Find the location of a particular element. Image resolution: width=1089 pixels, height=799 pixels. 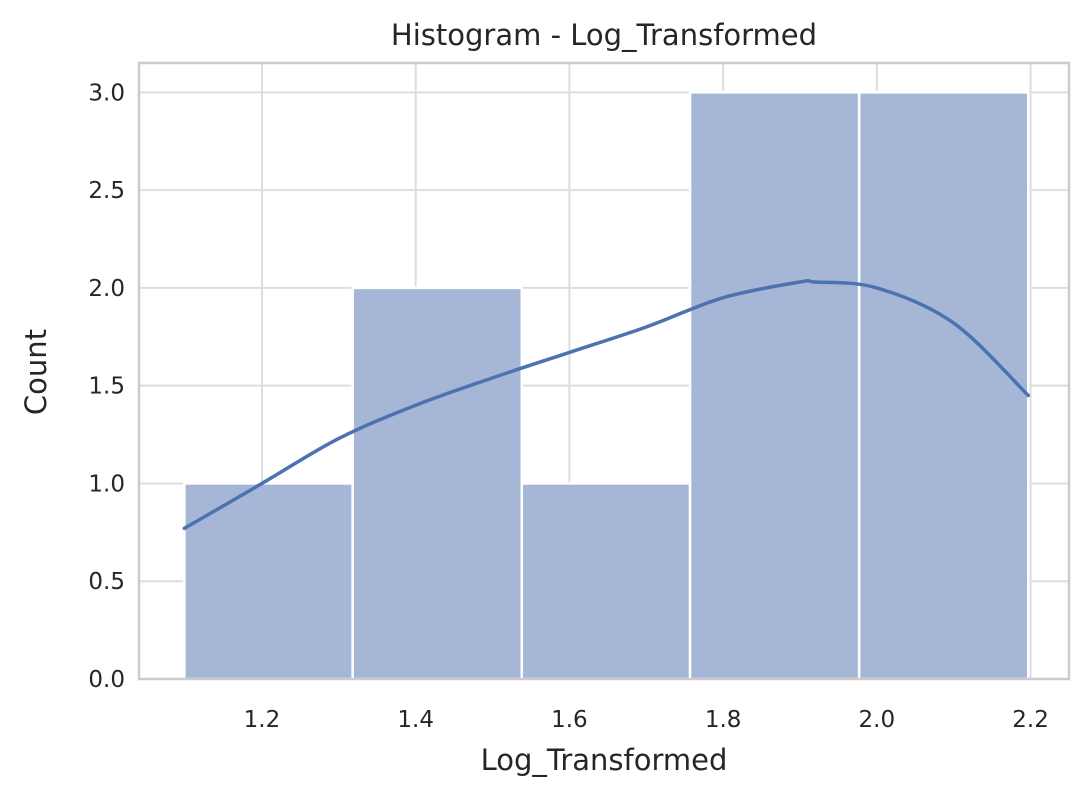

y-tick-label: 1.5 is located at coordinates (106, 387).